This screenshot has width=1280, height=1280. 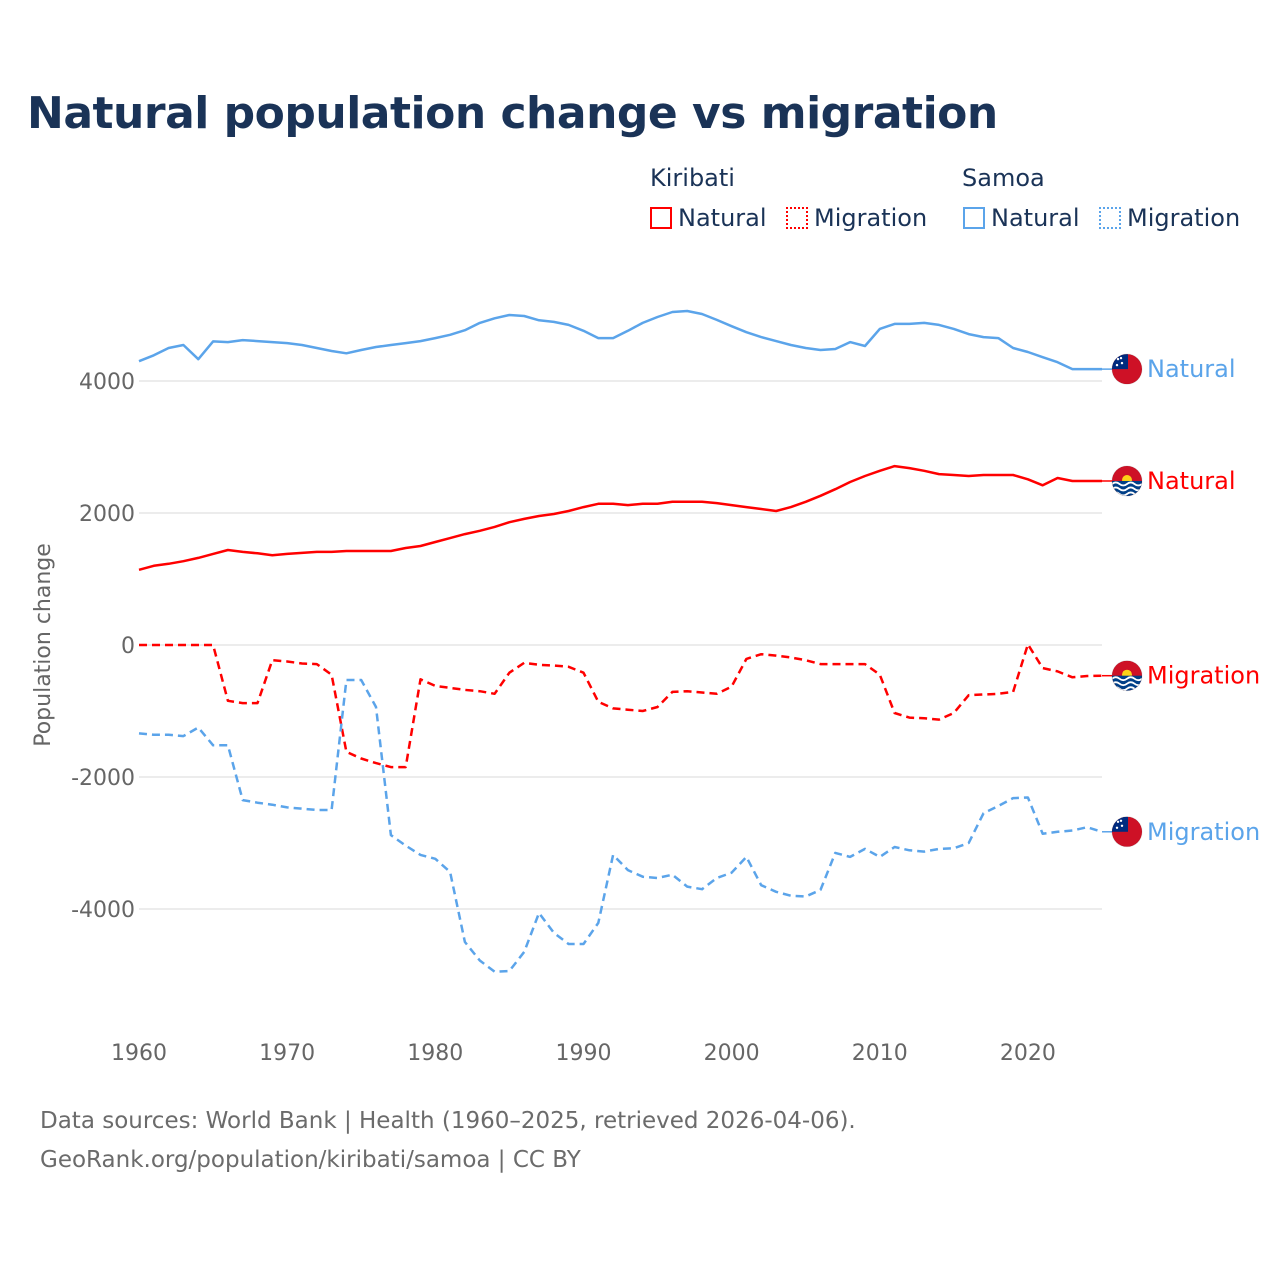 I want to click on y-tick-label: -4000, so click(x=103, y=910).